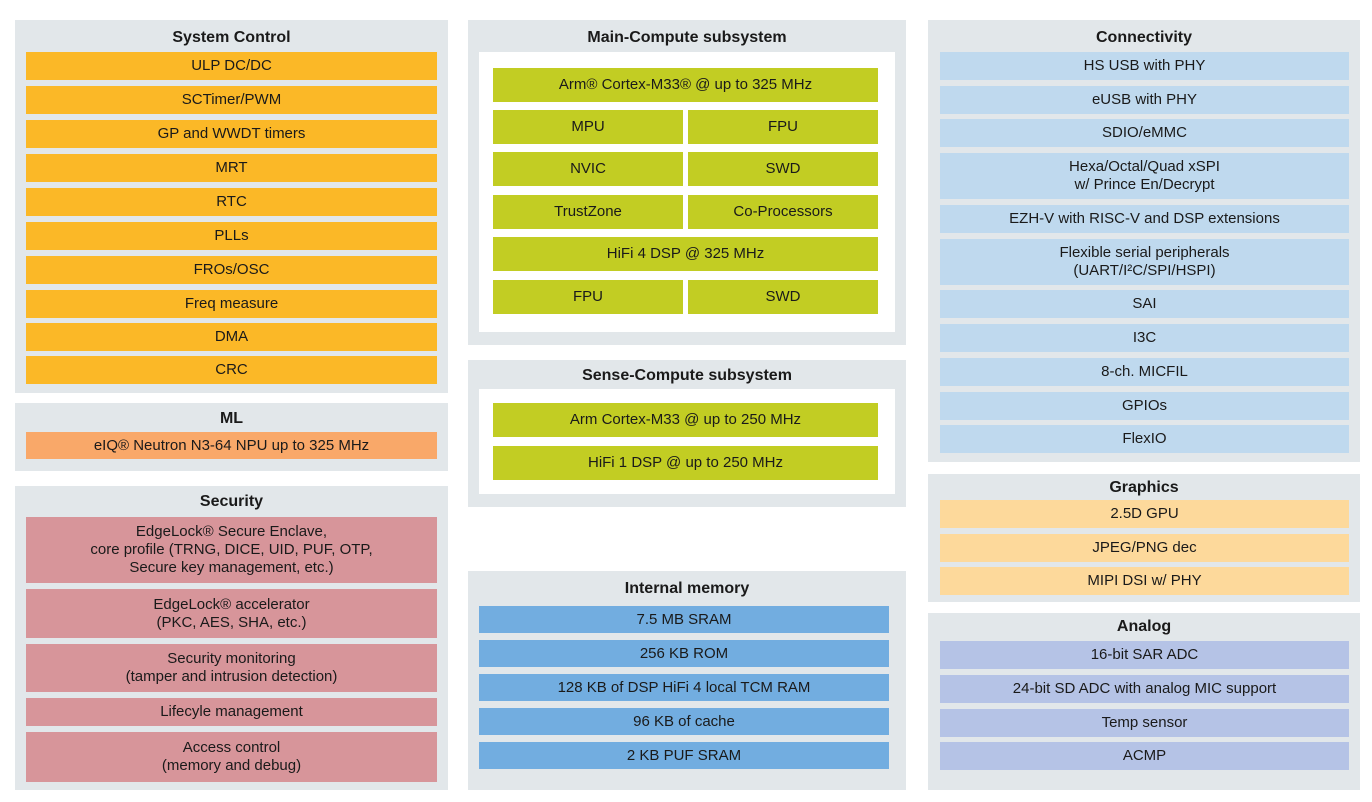  Describe the element at coordinates (685, 463) in the screenshot. I see `hifi1-dsp-block: HiFi 1 DSP @ up to 250 MHz` at that location.